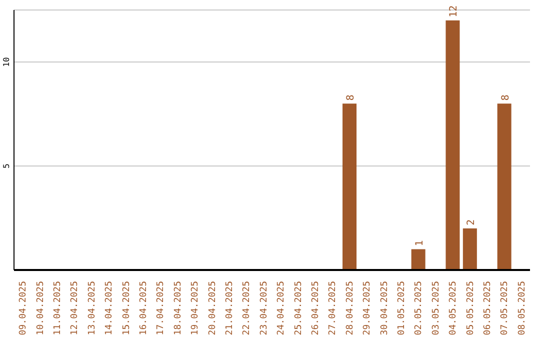  What do you see at coordinates (420, 243) in the screenshot?
I see `data-label: 1` at bounding box center [420, 243].